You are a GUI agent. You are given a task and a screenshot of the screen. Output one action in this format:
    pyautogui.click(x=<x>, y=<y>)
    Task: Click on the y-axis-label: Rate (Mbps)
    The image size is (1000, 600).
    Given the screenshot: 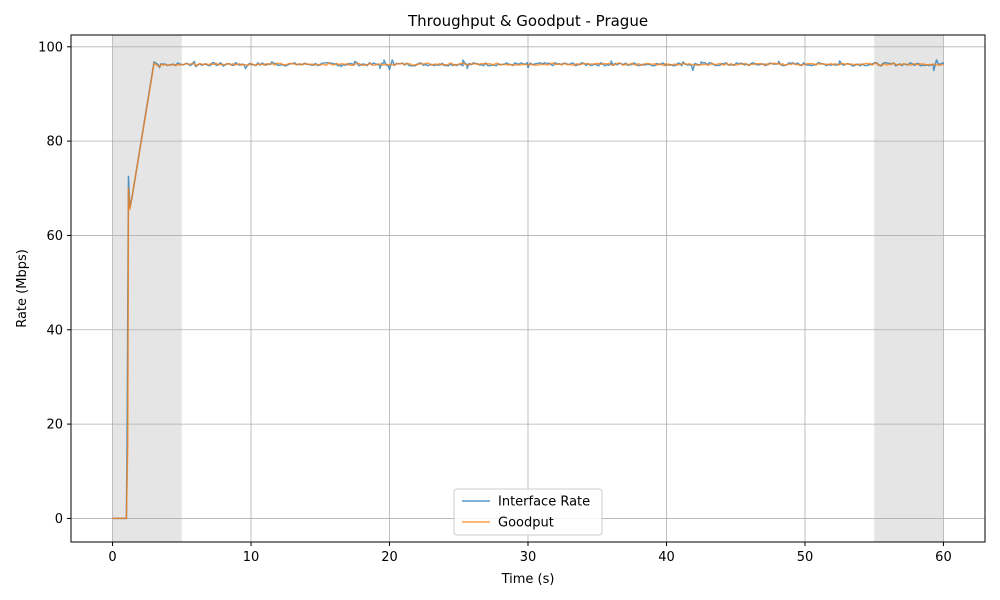 What is the action you would take?
    pyautogui.click(x=22, y=288)
    